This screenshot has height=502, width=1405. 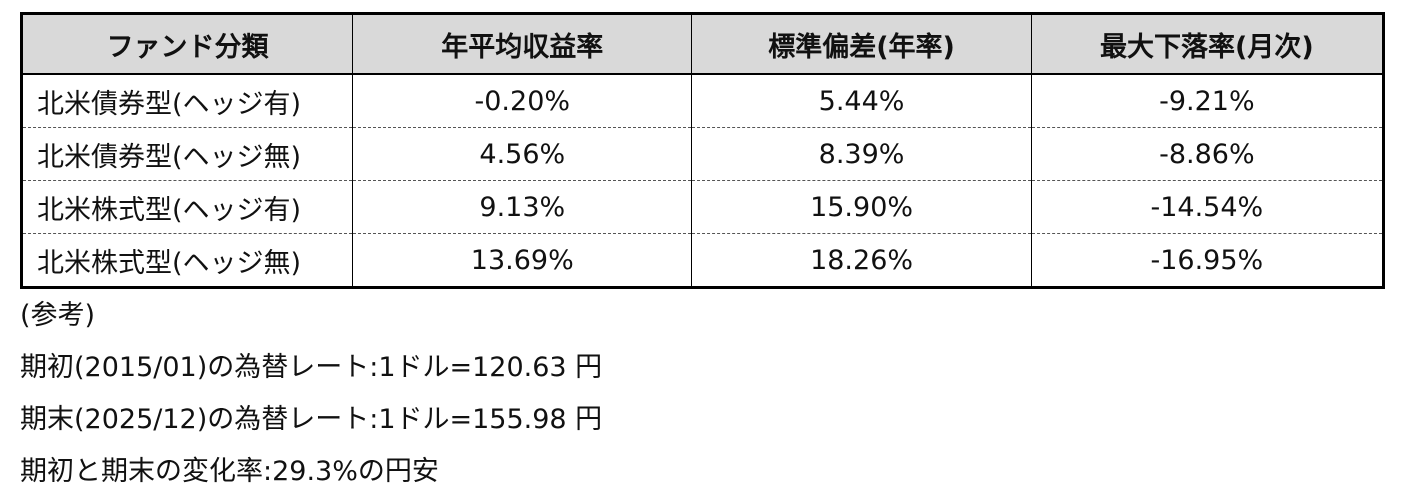 What do you see at coordinates (522, 154) in the screenshot?
I see `value-cell: 4.56%` at bounding box center [522, 154].